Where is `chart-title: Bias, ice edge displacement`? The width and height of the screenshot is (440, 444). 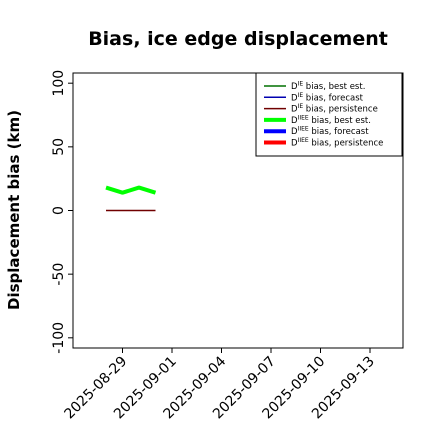 chart-title: Bias, ice edge displacement is located at coordinates (238, 39).